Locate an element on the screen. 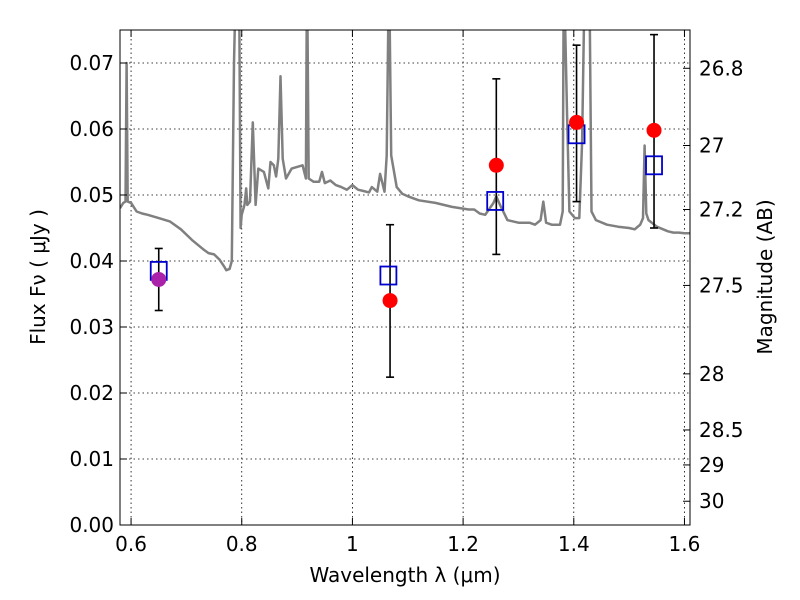 The image size is (800, 600). y2-tick-label: 30 is located at coordinates (711, 501).